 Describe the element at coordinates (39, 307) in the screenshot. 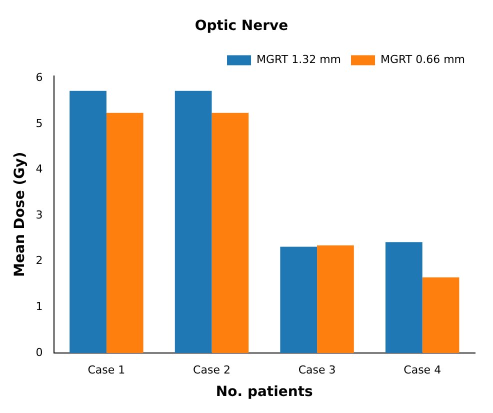

I see `y-tick-label: 1` at that location.